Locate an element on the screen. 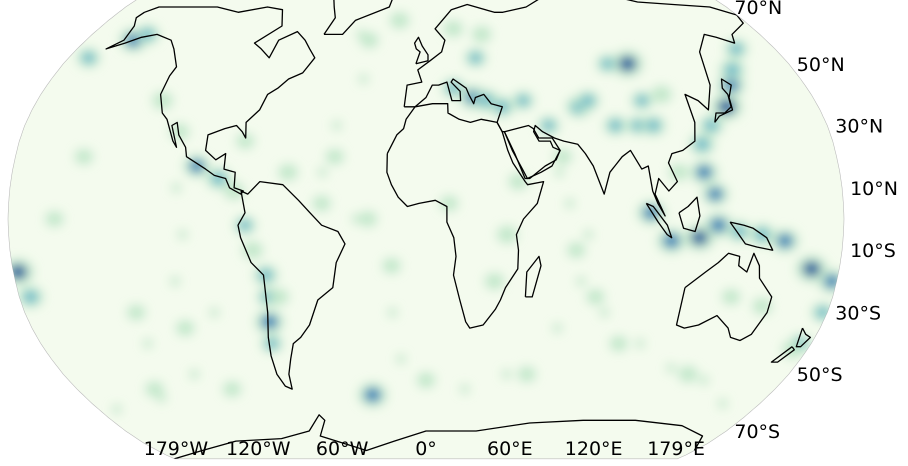 This screenshot has width=908, height=466. longitude-tick-label: 120°E is located at coordinates (594, 449).